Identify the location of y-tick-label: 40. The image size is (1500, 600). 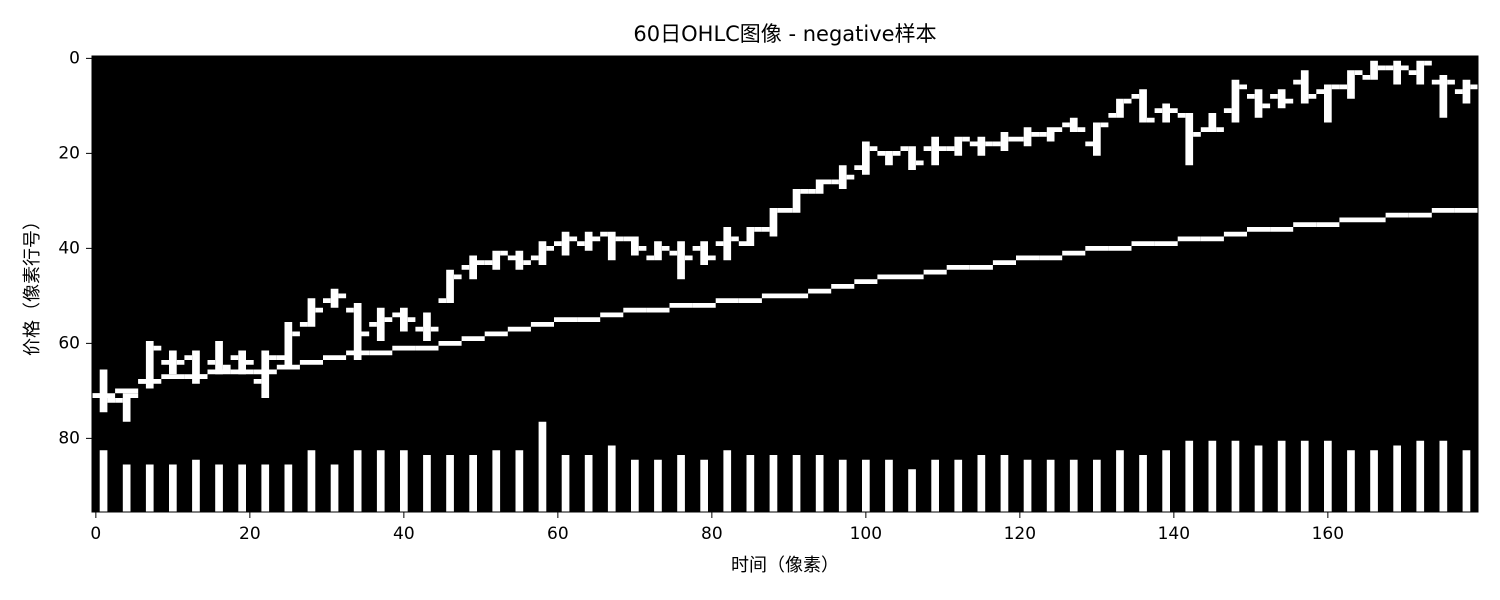
(69, 248).